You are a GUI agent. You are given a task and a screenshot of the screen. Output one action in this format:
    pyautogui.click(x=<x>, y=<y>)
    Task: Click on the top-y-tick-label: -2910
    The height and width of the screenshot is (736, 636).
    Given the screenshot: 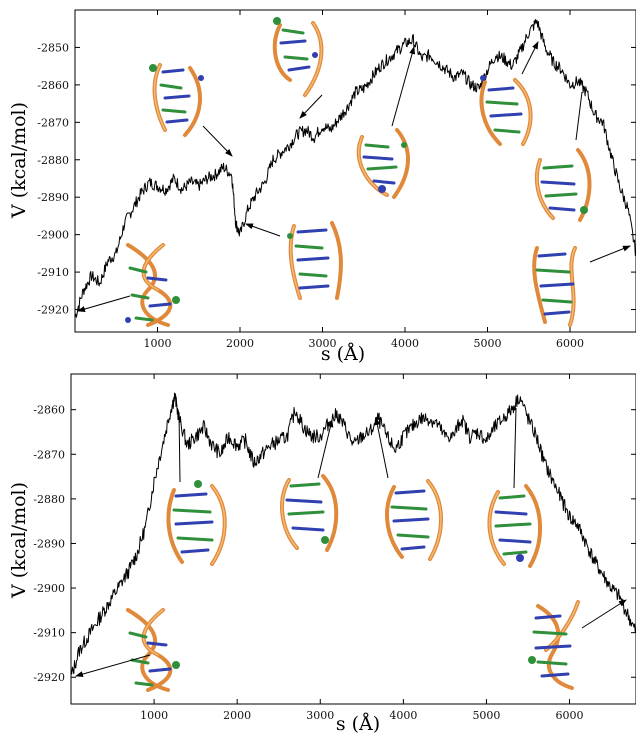 What is the action you would take?
    pyautogui.click(x=53, y=272)
    